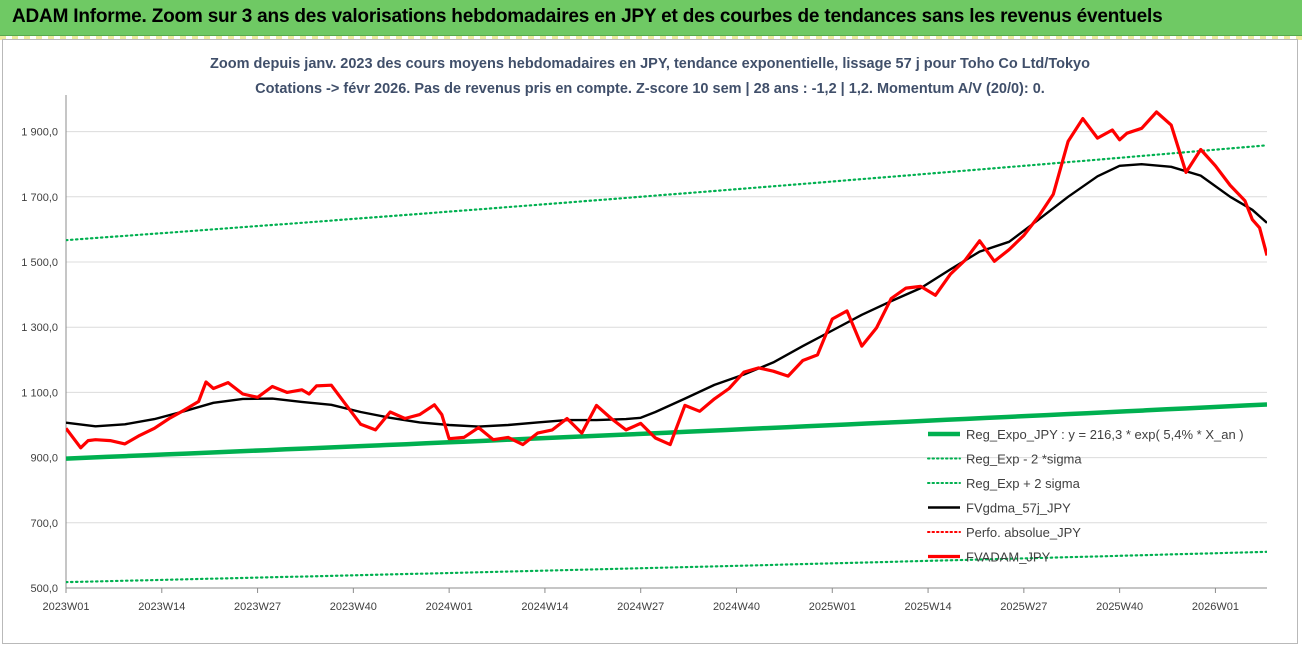 The width and height of the screenshot is (1302, 647). I want to click on x-tick-label: 2024W27, so click(640, 607).